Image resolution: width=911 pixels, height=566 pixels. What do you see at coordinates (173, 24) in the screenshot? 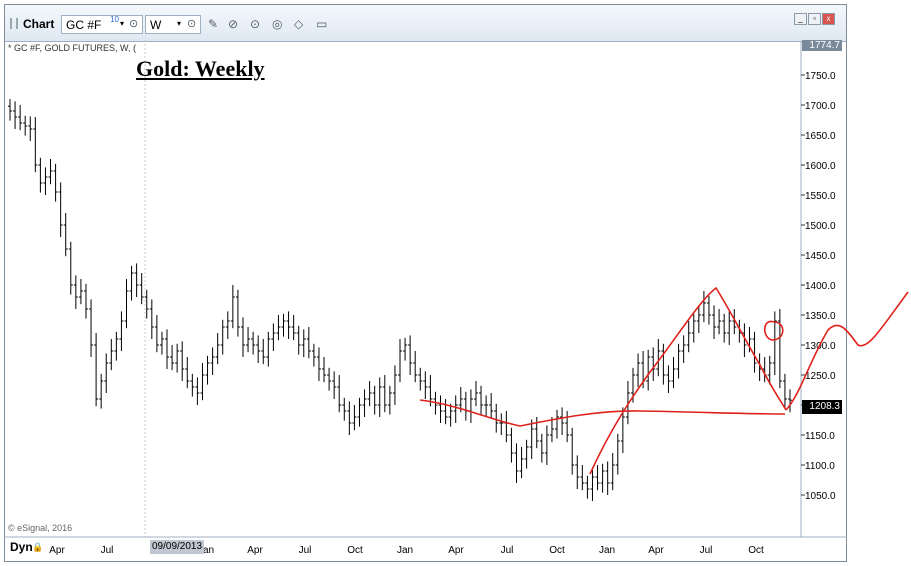
I see `interval-select: W ▾ ⊙` at bounding box center [173, 24].